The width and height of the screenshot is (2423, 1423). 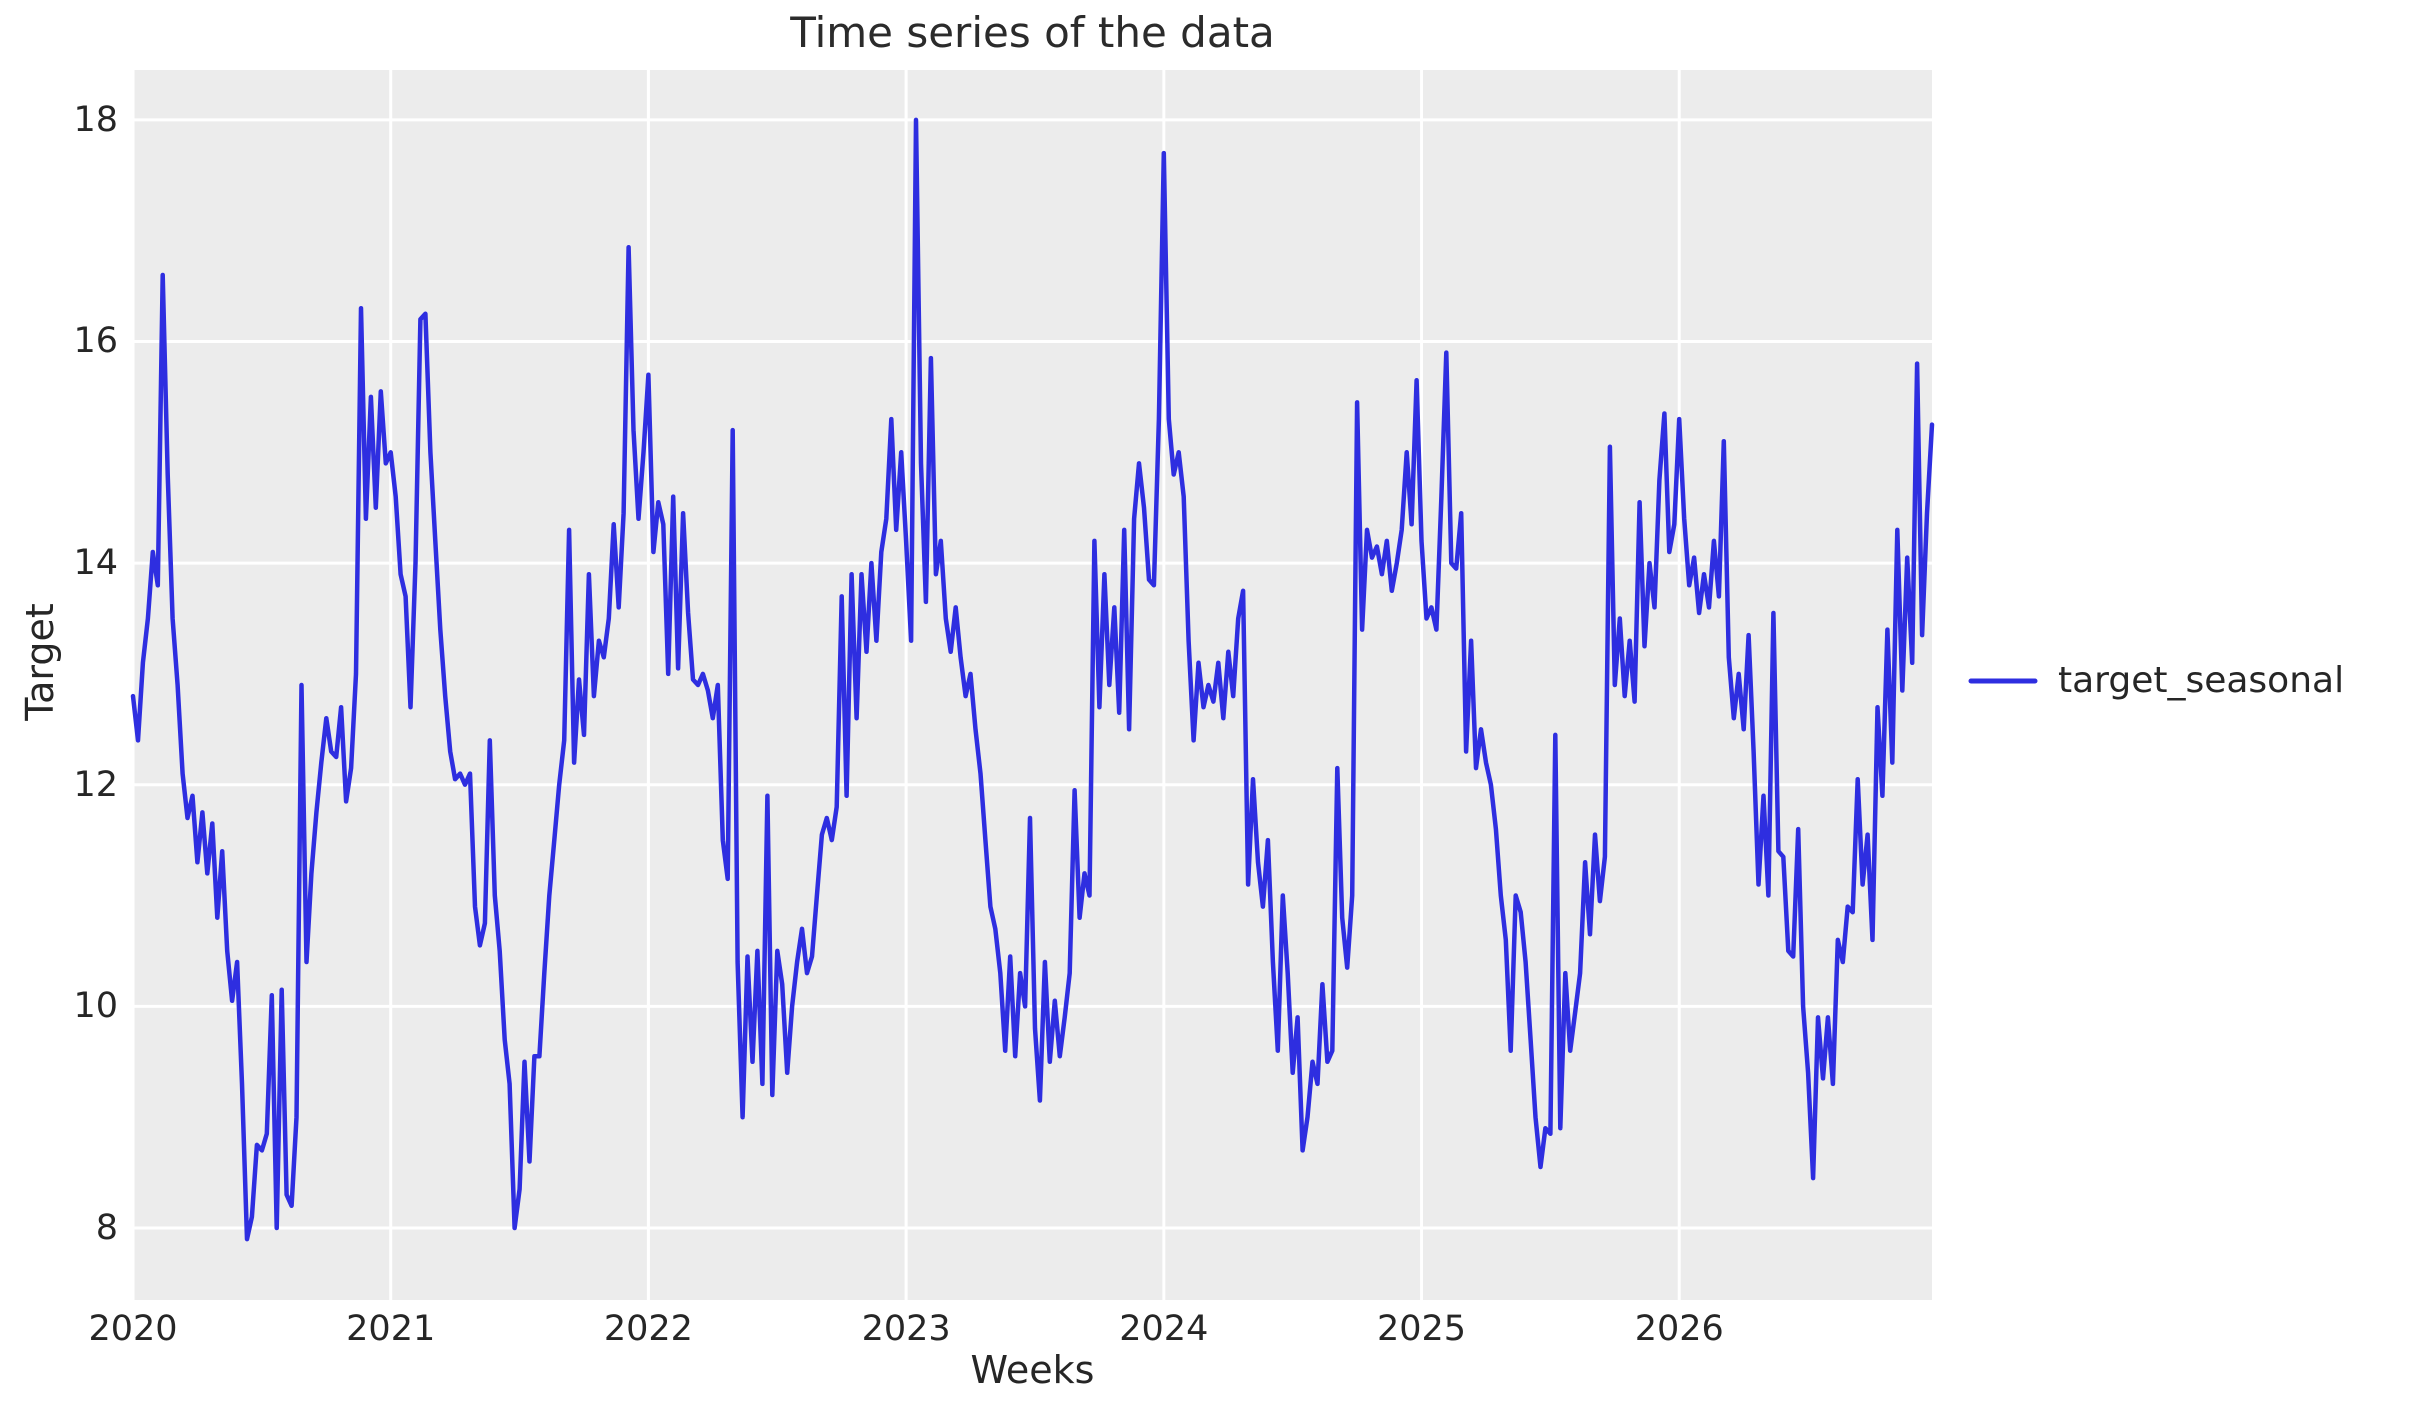 I want to click on x-tick-label-2021: 2021, so click(x=391, y=1329).